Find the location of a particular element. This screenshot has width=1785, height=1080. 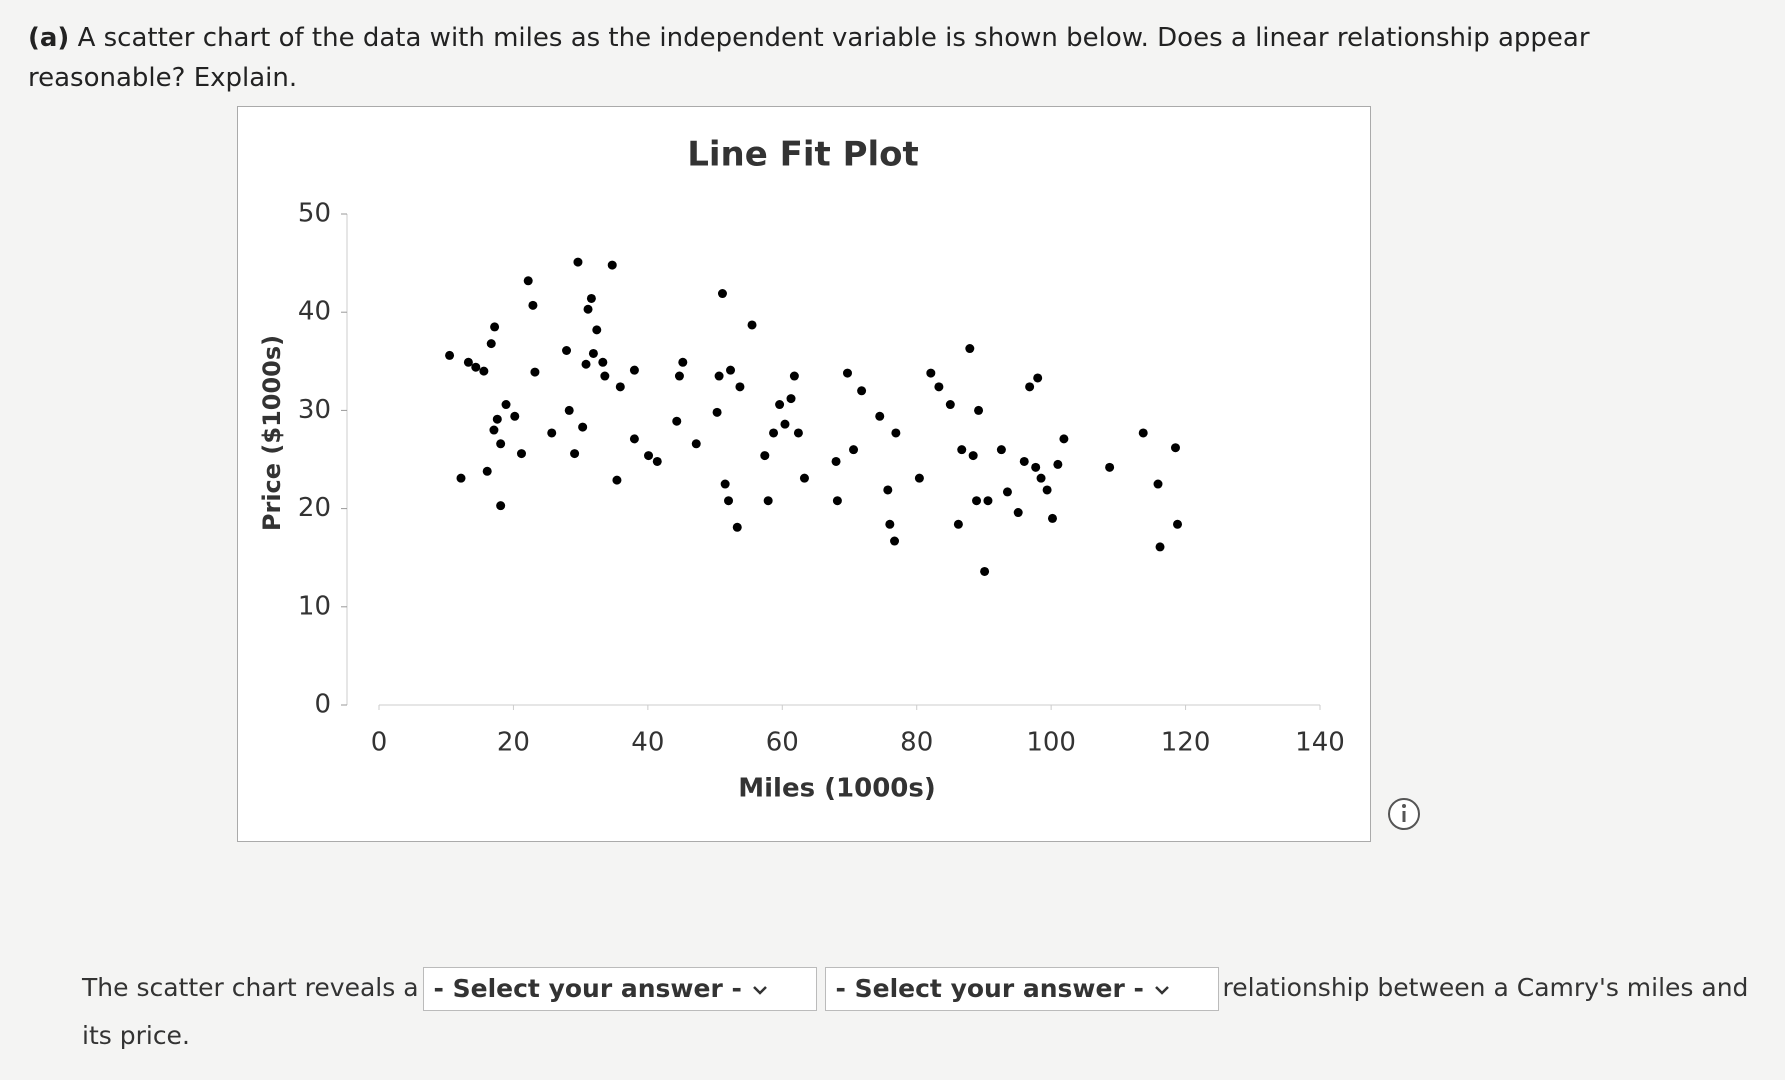

info-icon is located at coordinates (1404, 814).